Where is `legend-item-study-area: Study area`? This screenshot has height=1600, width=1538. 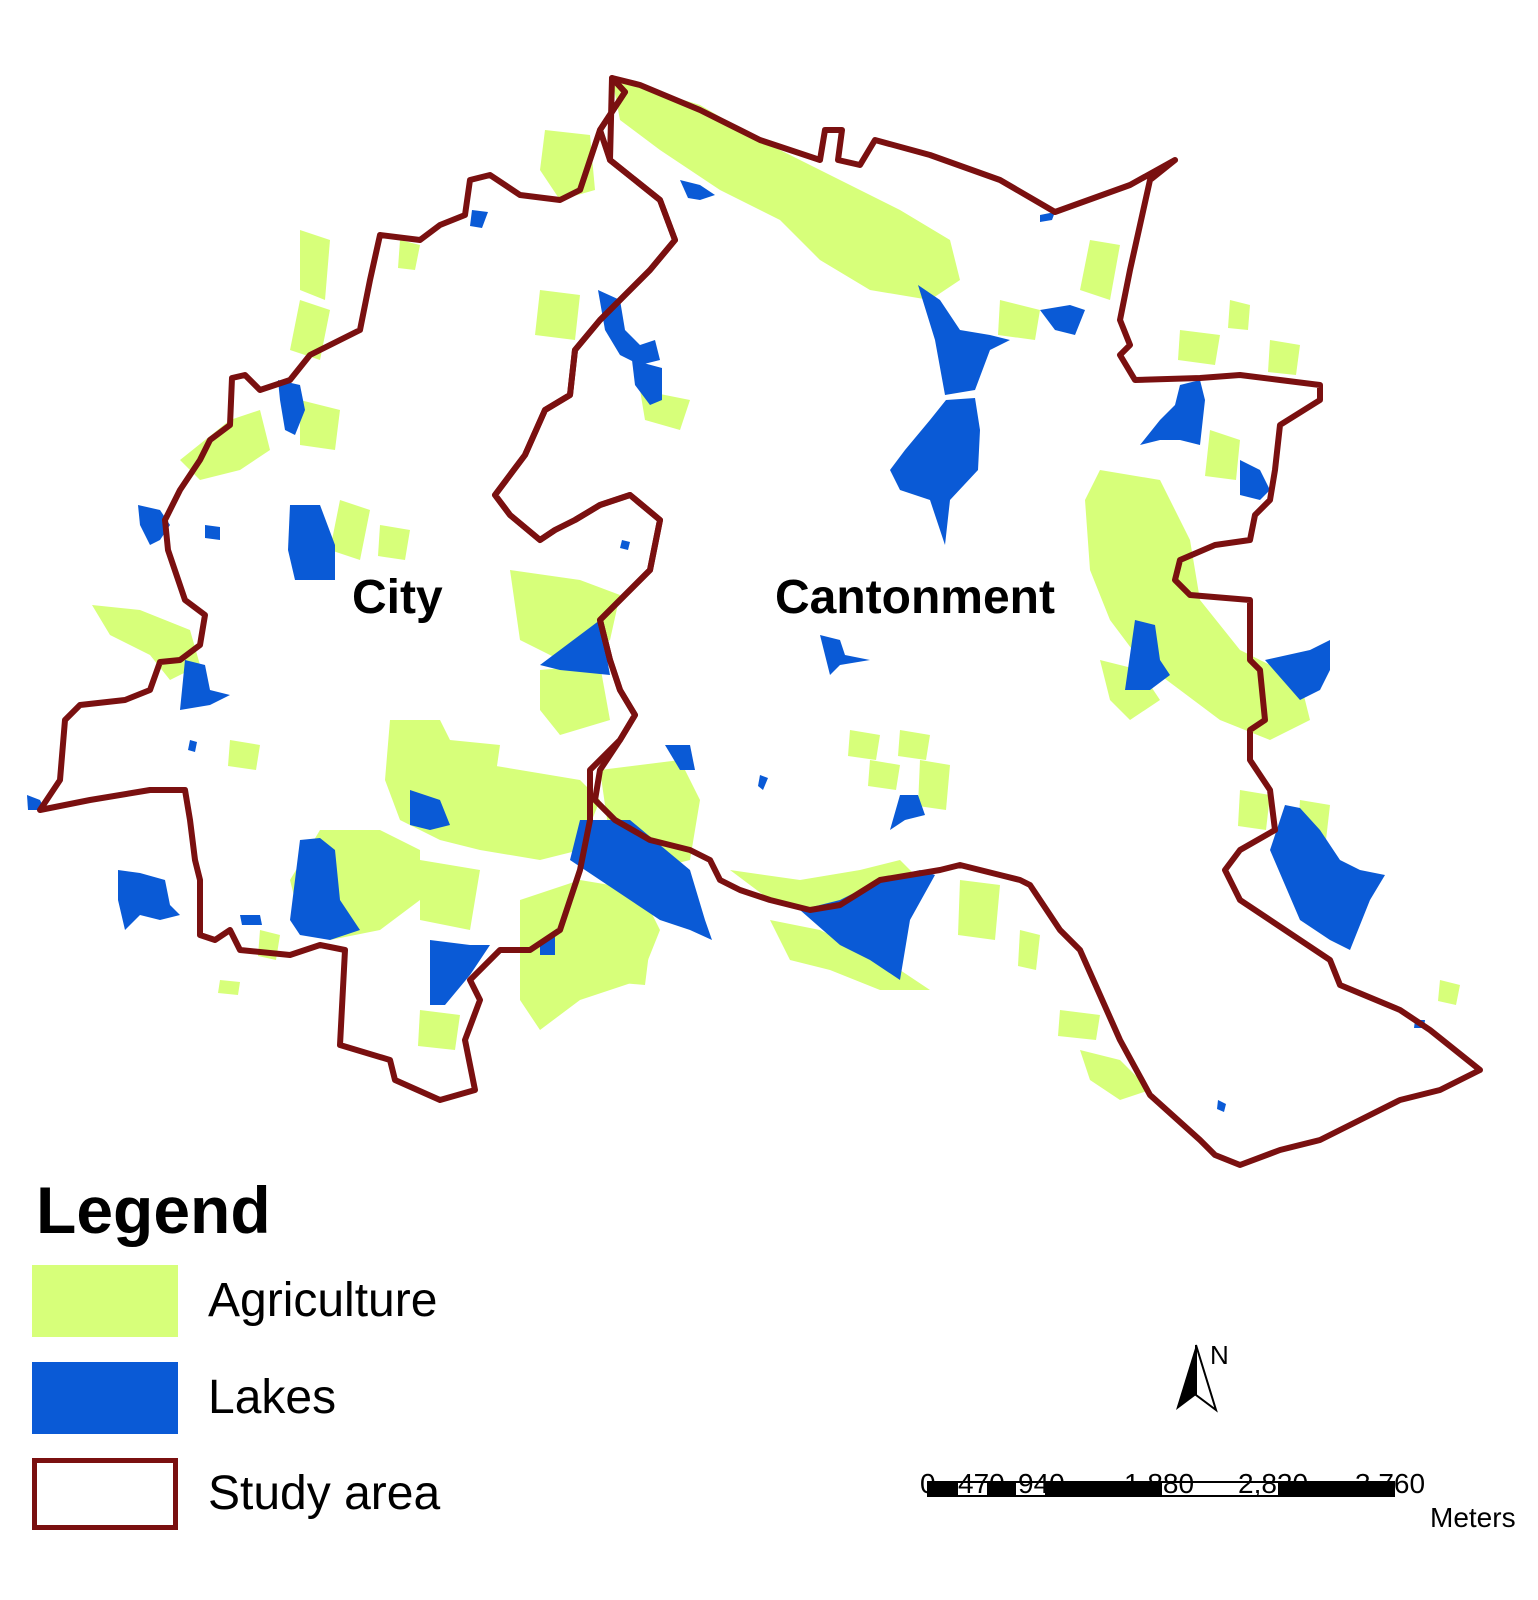 legend-item-study-area: Study area is located at coordinates (292, 1496).